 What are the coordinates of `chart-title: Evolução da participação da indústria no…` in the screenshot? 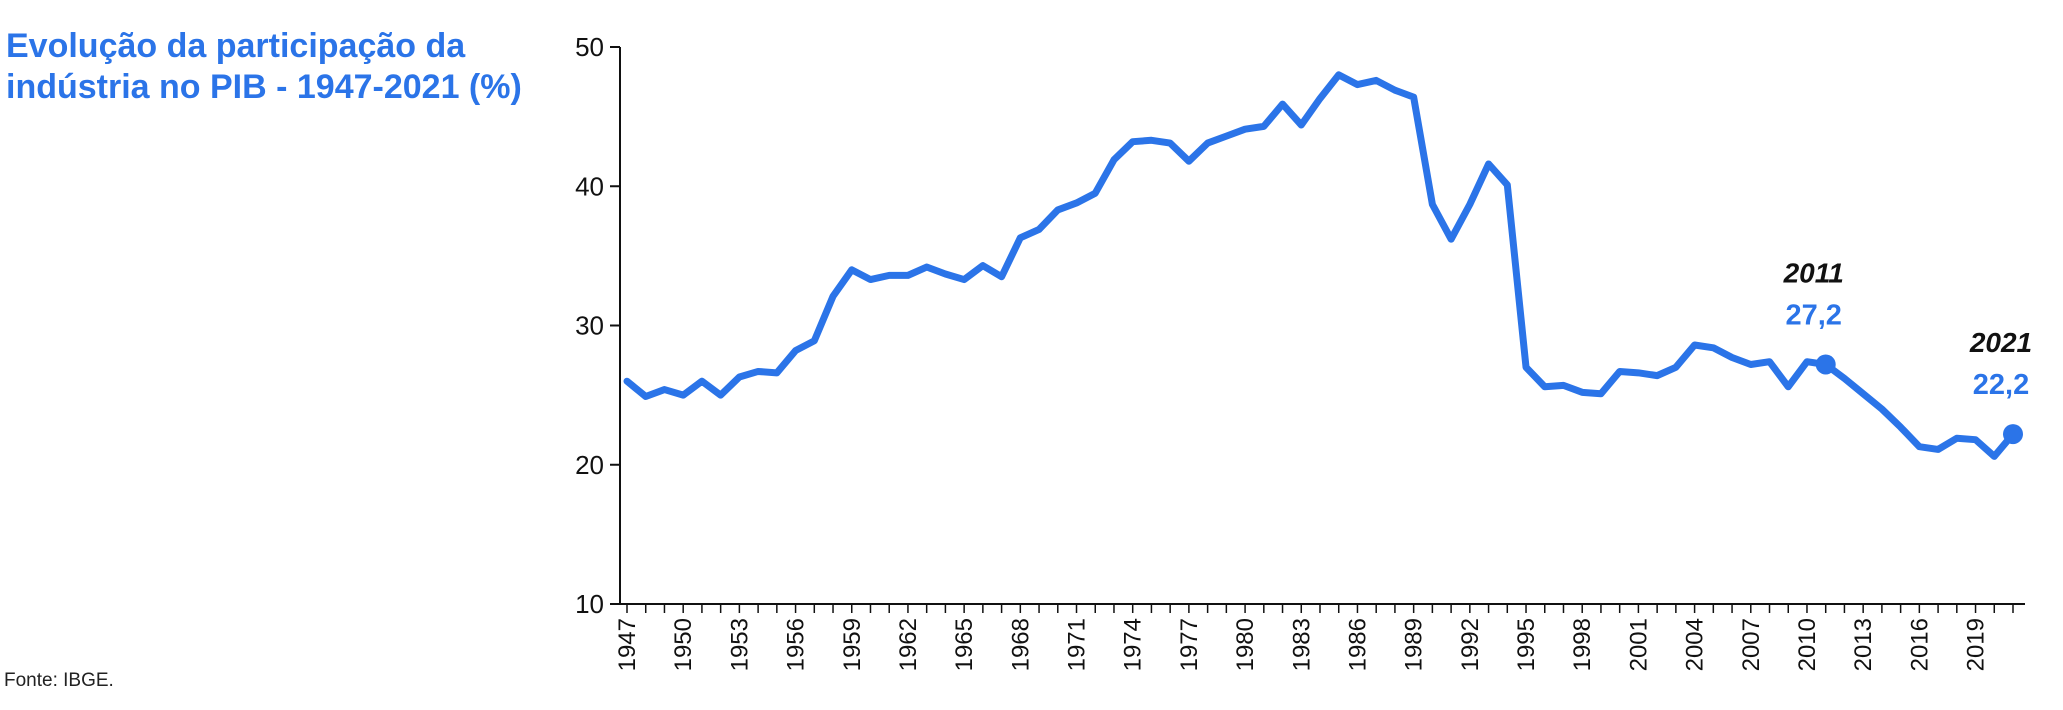 It's located at (264, 66).